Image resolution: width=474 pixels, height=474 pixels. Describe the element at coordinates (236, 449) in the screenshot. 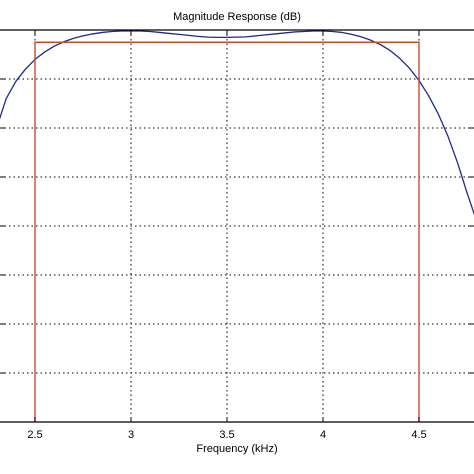

I see `x-axis-label: Frequency (kHz)` at that location.